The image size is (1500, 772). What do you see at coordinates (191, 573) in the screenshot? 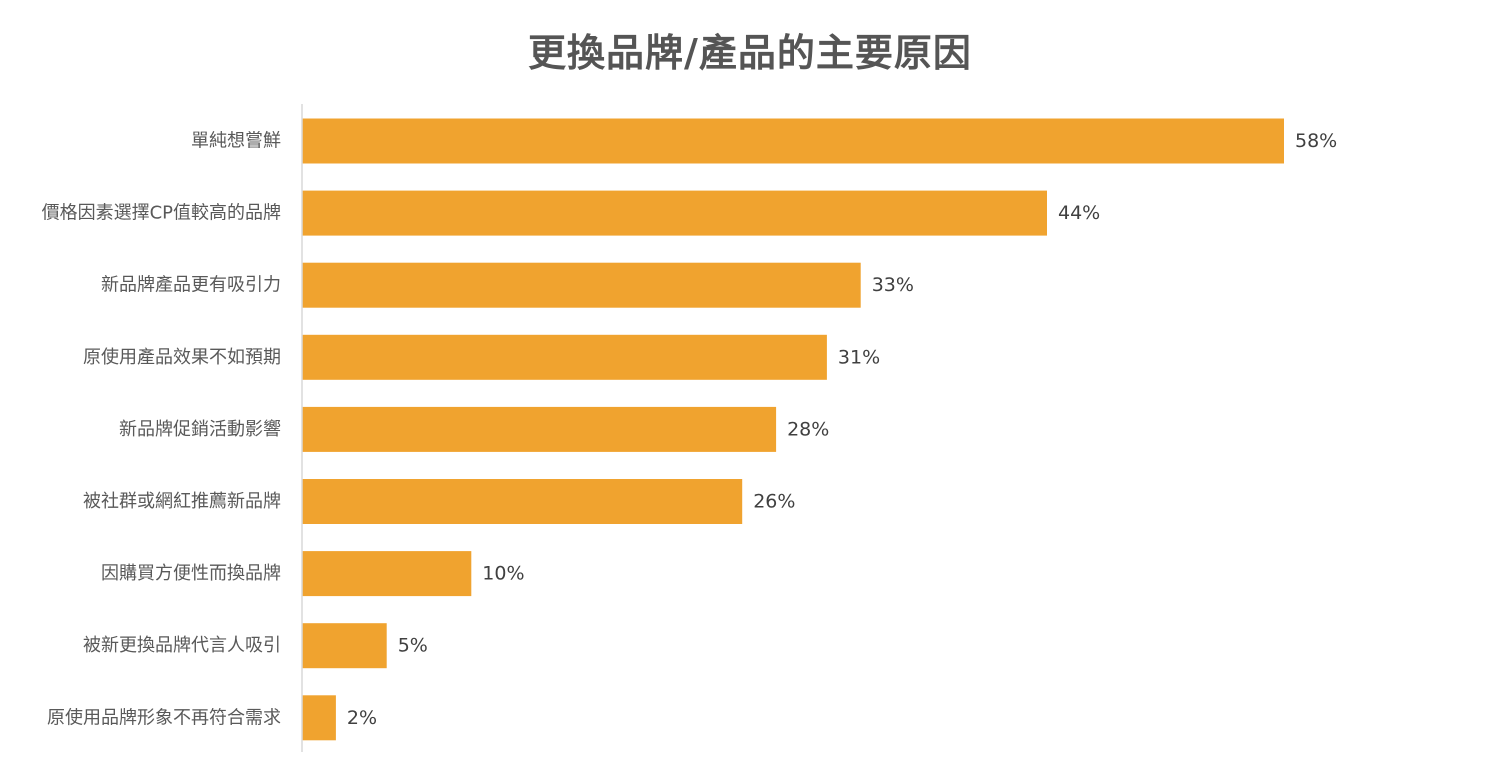
I see `category-label: 因購買方便性而換品牌` at bounding box center [191, 573].